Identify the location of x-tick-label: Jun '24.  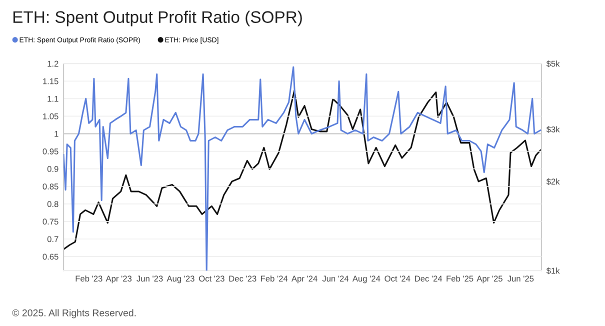
(335, 279).